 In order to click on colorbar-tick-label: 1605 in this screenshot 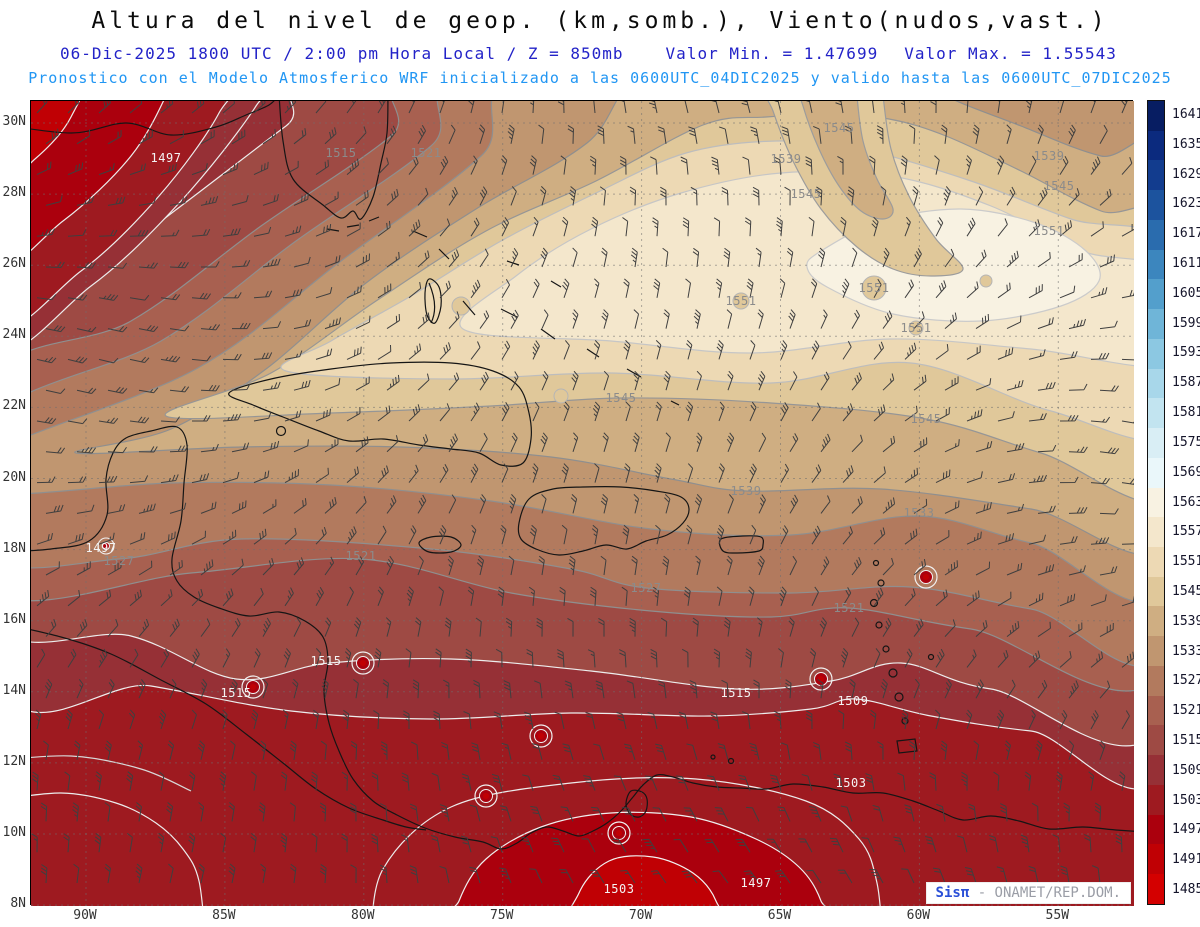, I will do `click(1186, 293)`.